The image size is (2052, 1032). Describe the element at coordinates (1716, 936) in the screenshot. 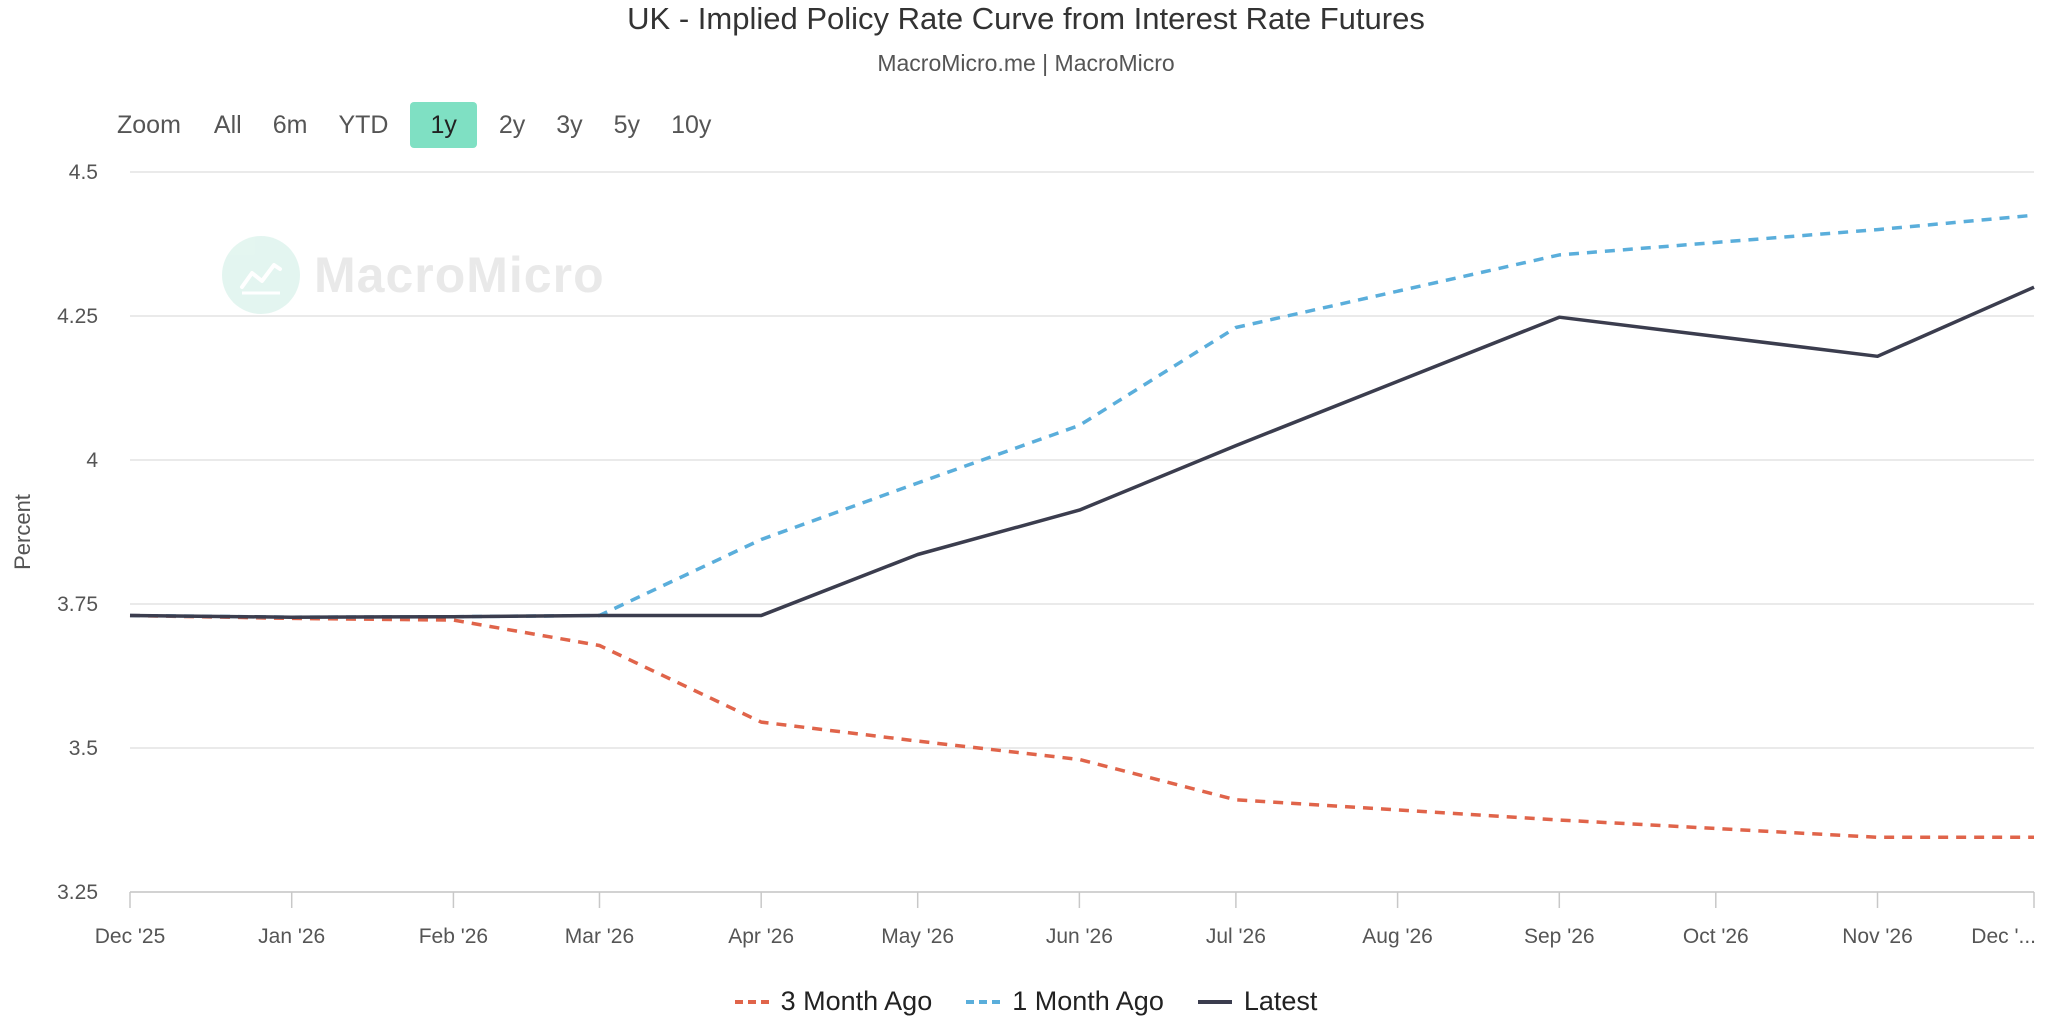

I see `x-tick-label: Oct '26` at that location.